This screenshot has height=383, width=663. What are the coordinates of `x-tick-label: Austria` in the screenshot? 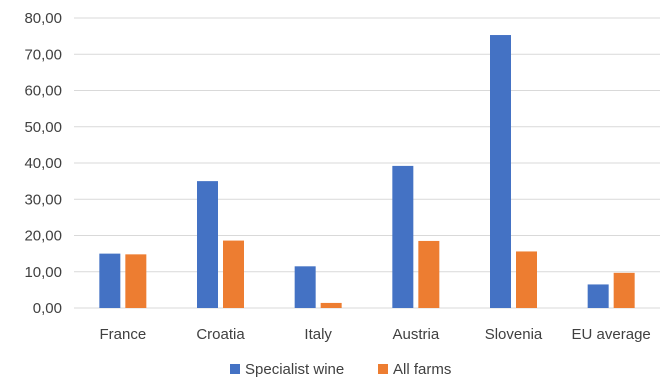 It's located at (415, 334).